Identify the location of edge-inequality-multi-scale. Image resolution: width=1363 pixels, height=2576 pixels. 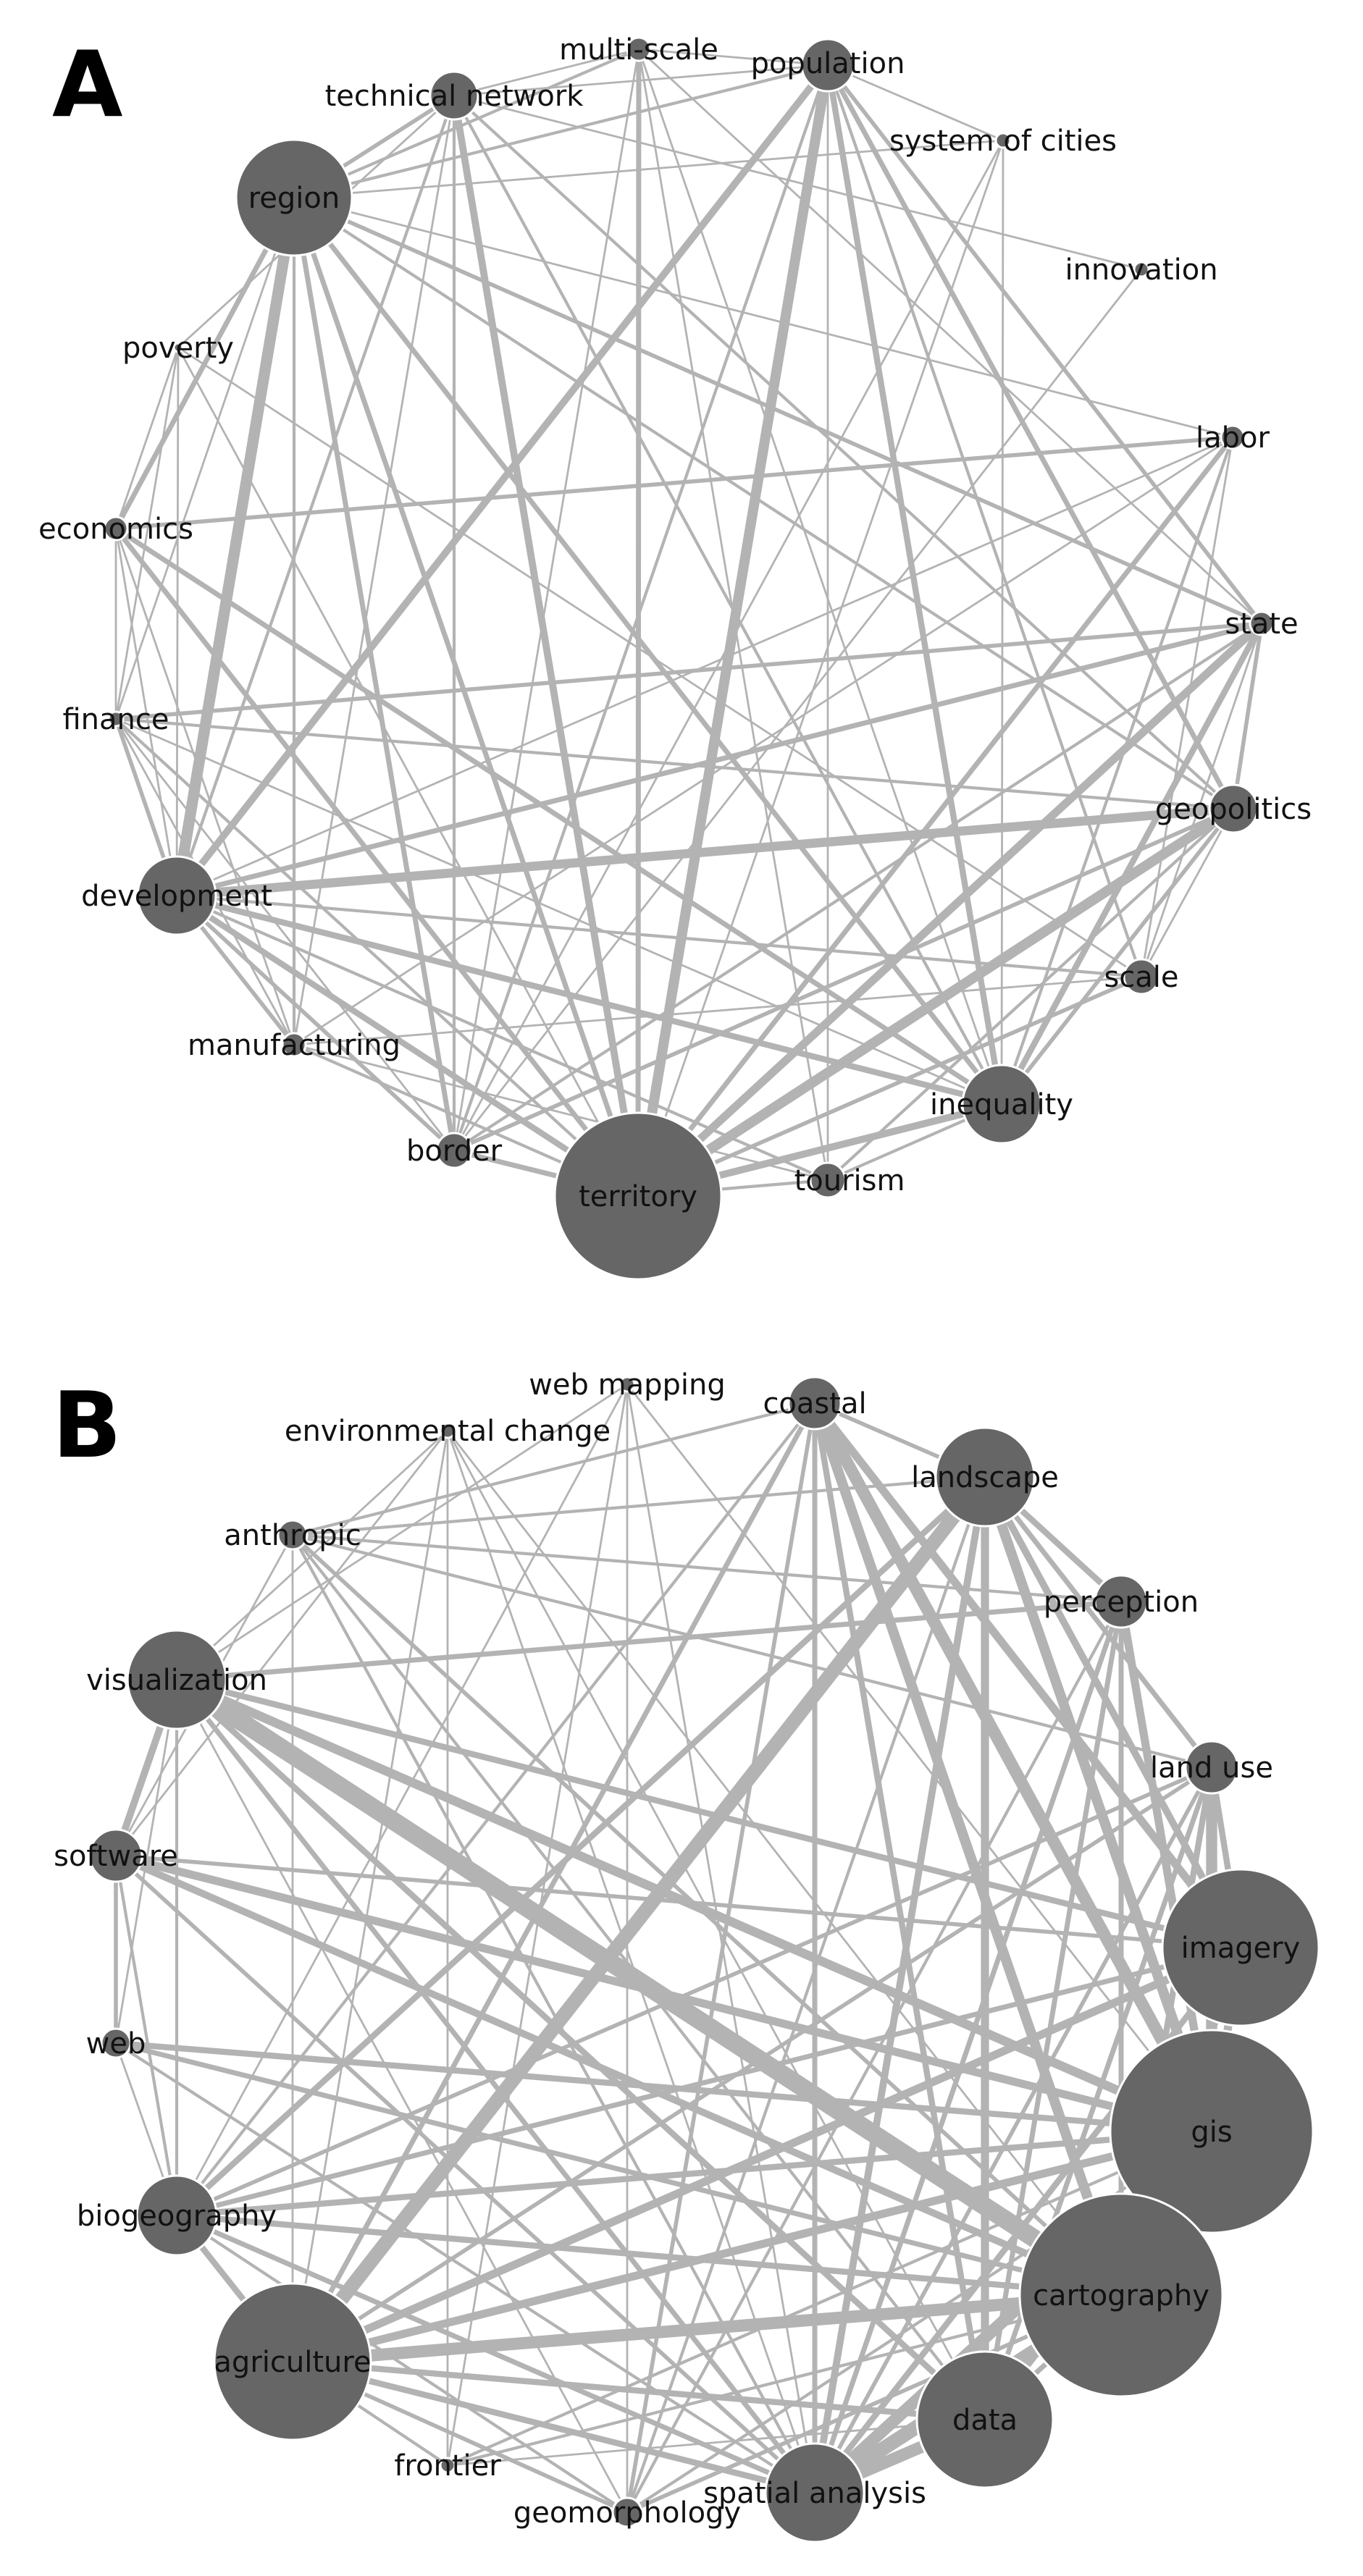
(820, 577).